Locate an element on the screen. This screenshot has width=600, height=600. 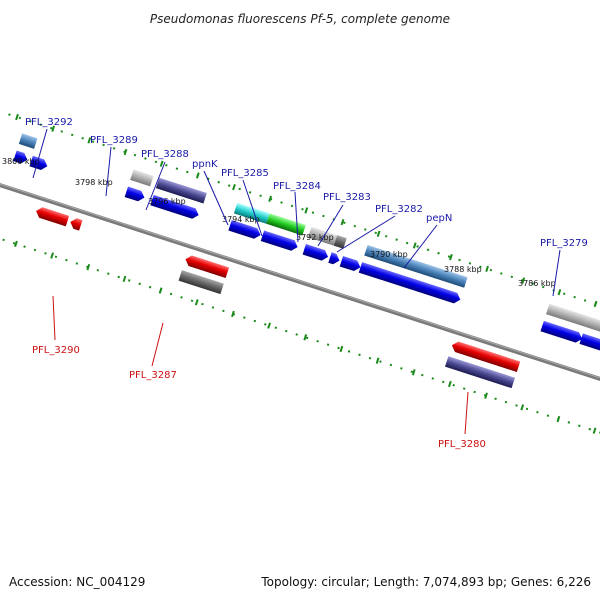
cds-pfl3288 is located at coordinates (175, 207).